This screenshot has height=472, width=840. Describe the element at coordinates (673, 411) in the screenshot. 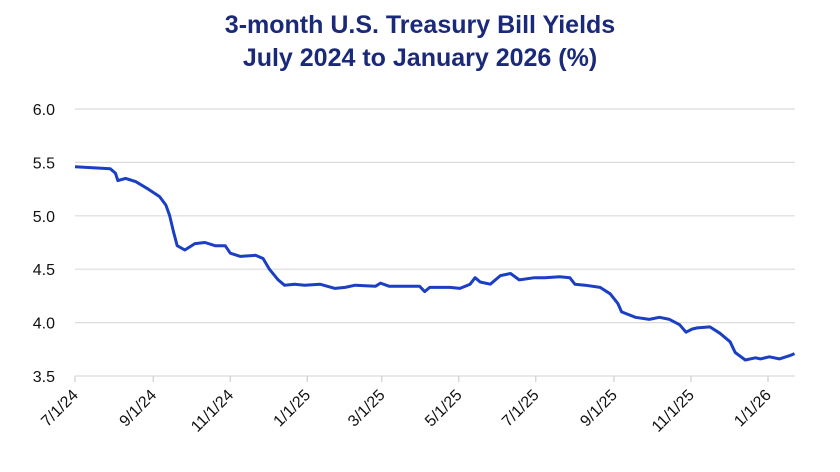

I see `x-tick-label: 11/1/25` at that location.